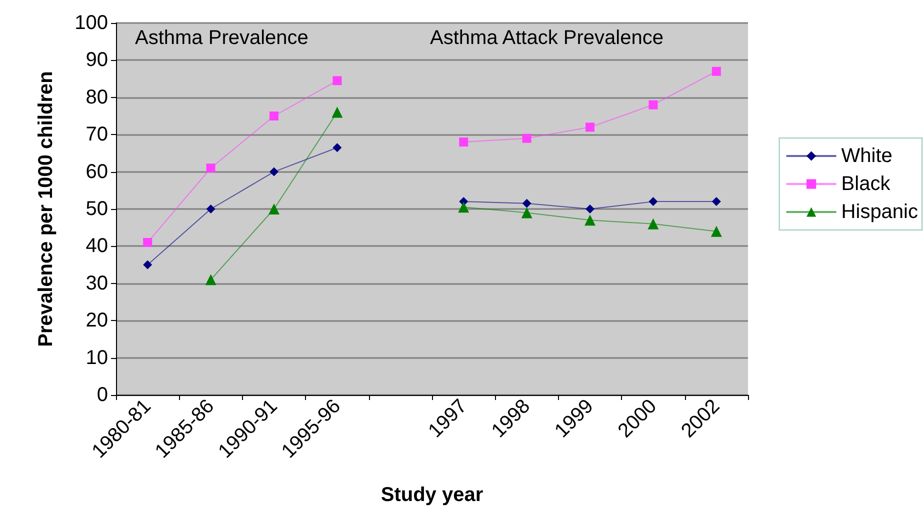 The width and height of the screenshot is (923, 514). Describe the element at coordinates (97, 321) in the screenshot. I see `y-tick-label: 20` at that location.